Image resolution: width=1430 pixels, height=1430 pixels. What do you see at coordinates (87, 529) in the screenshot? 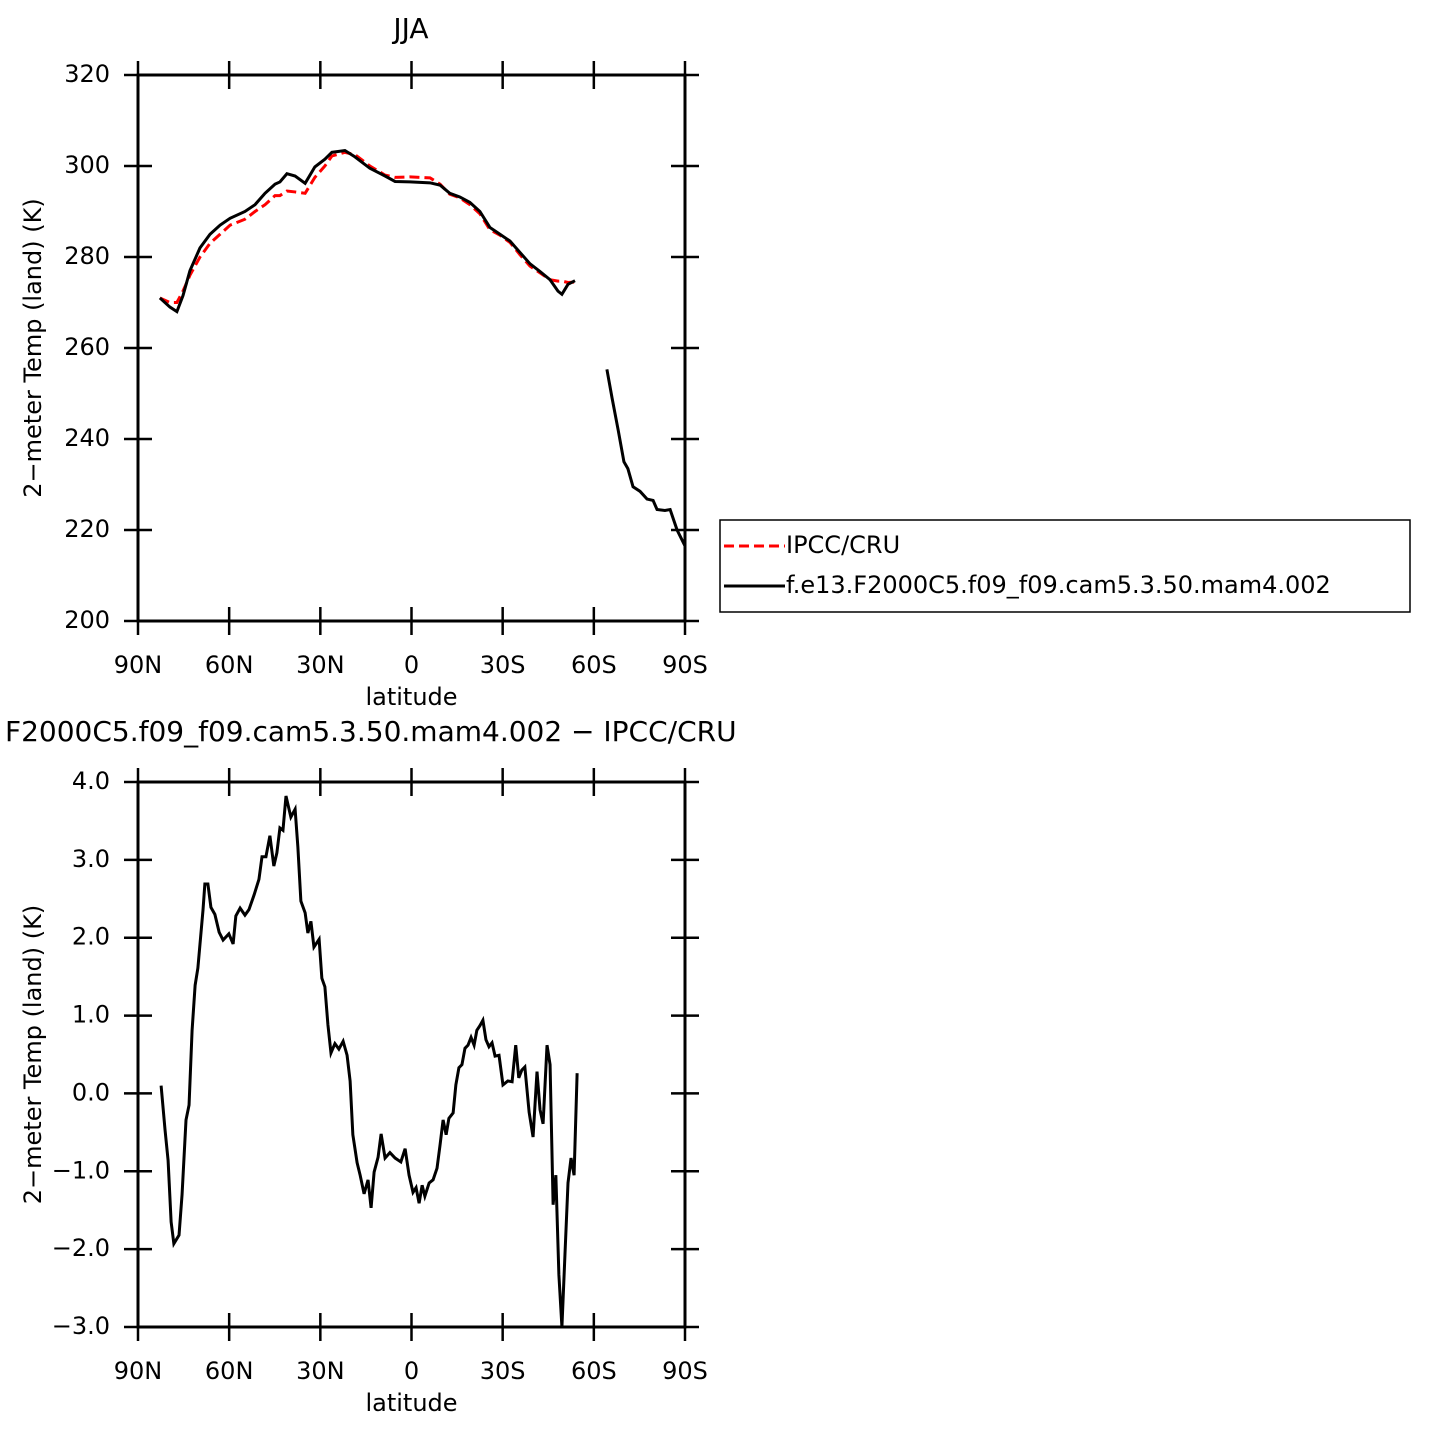
I see `y-tick-label: 220` at bounding box center [87, 529].